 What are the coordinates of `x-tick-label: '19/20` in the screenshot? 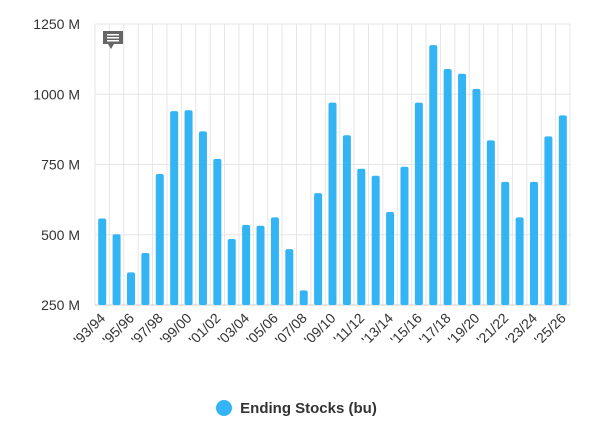 It's located at (464, 329).